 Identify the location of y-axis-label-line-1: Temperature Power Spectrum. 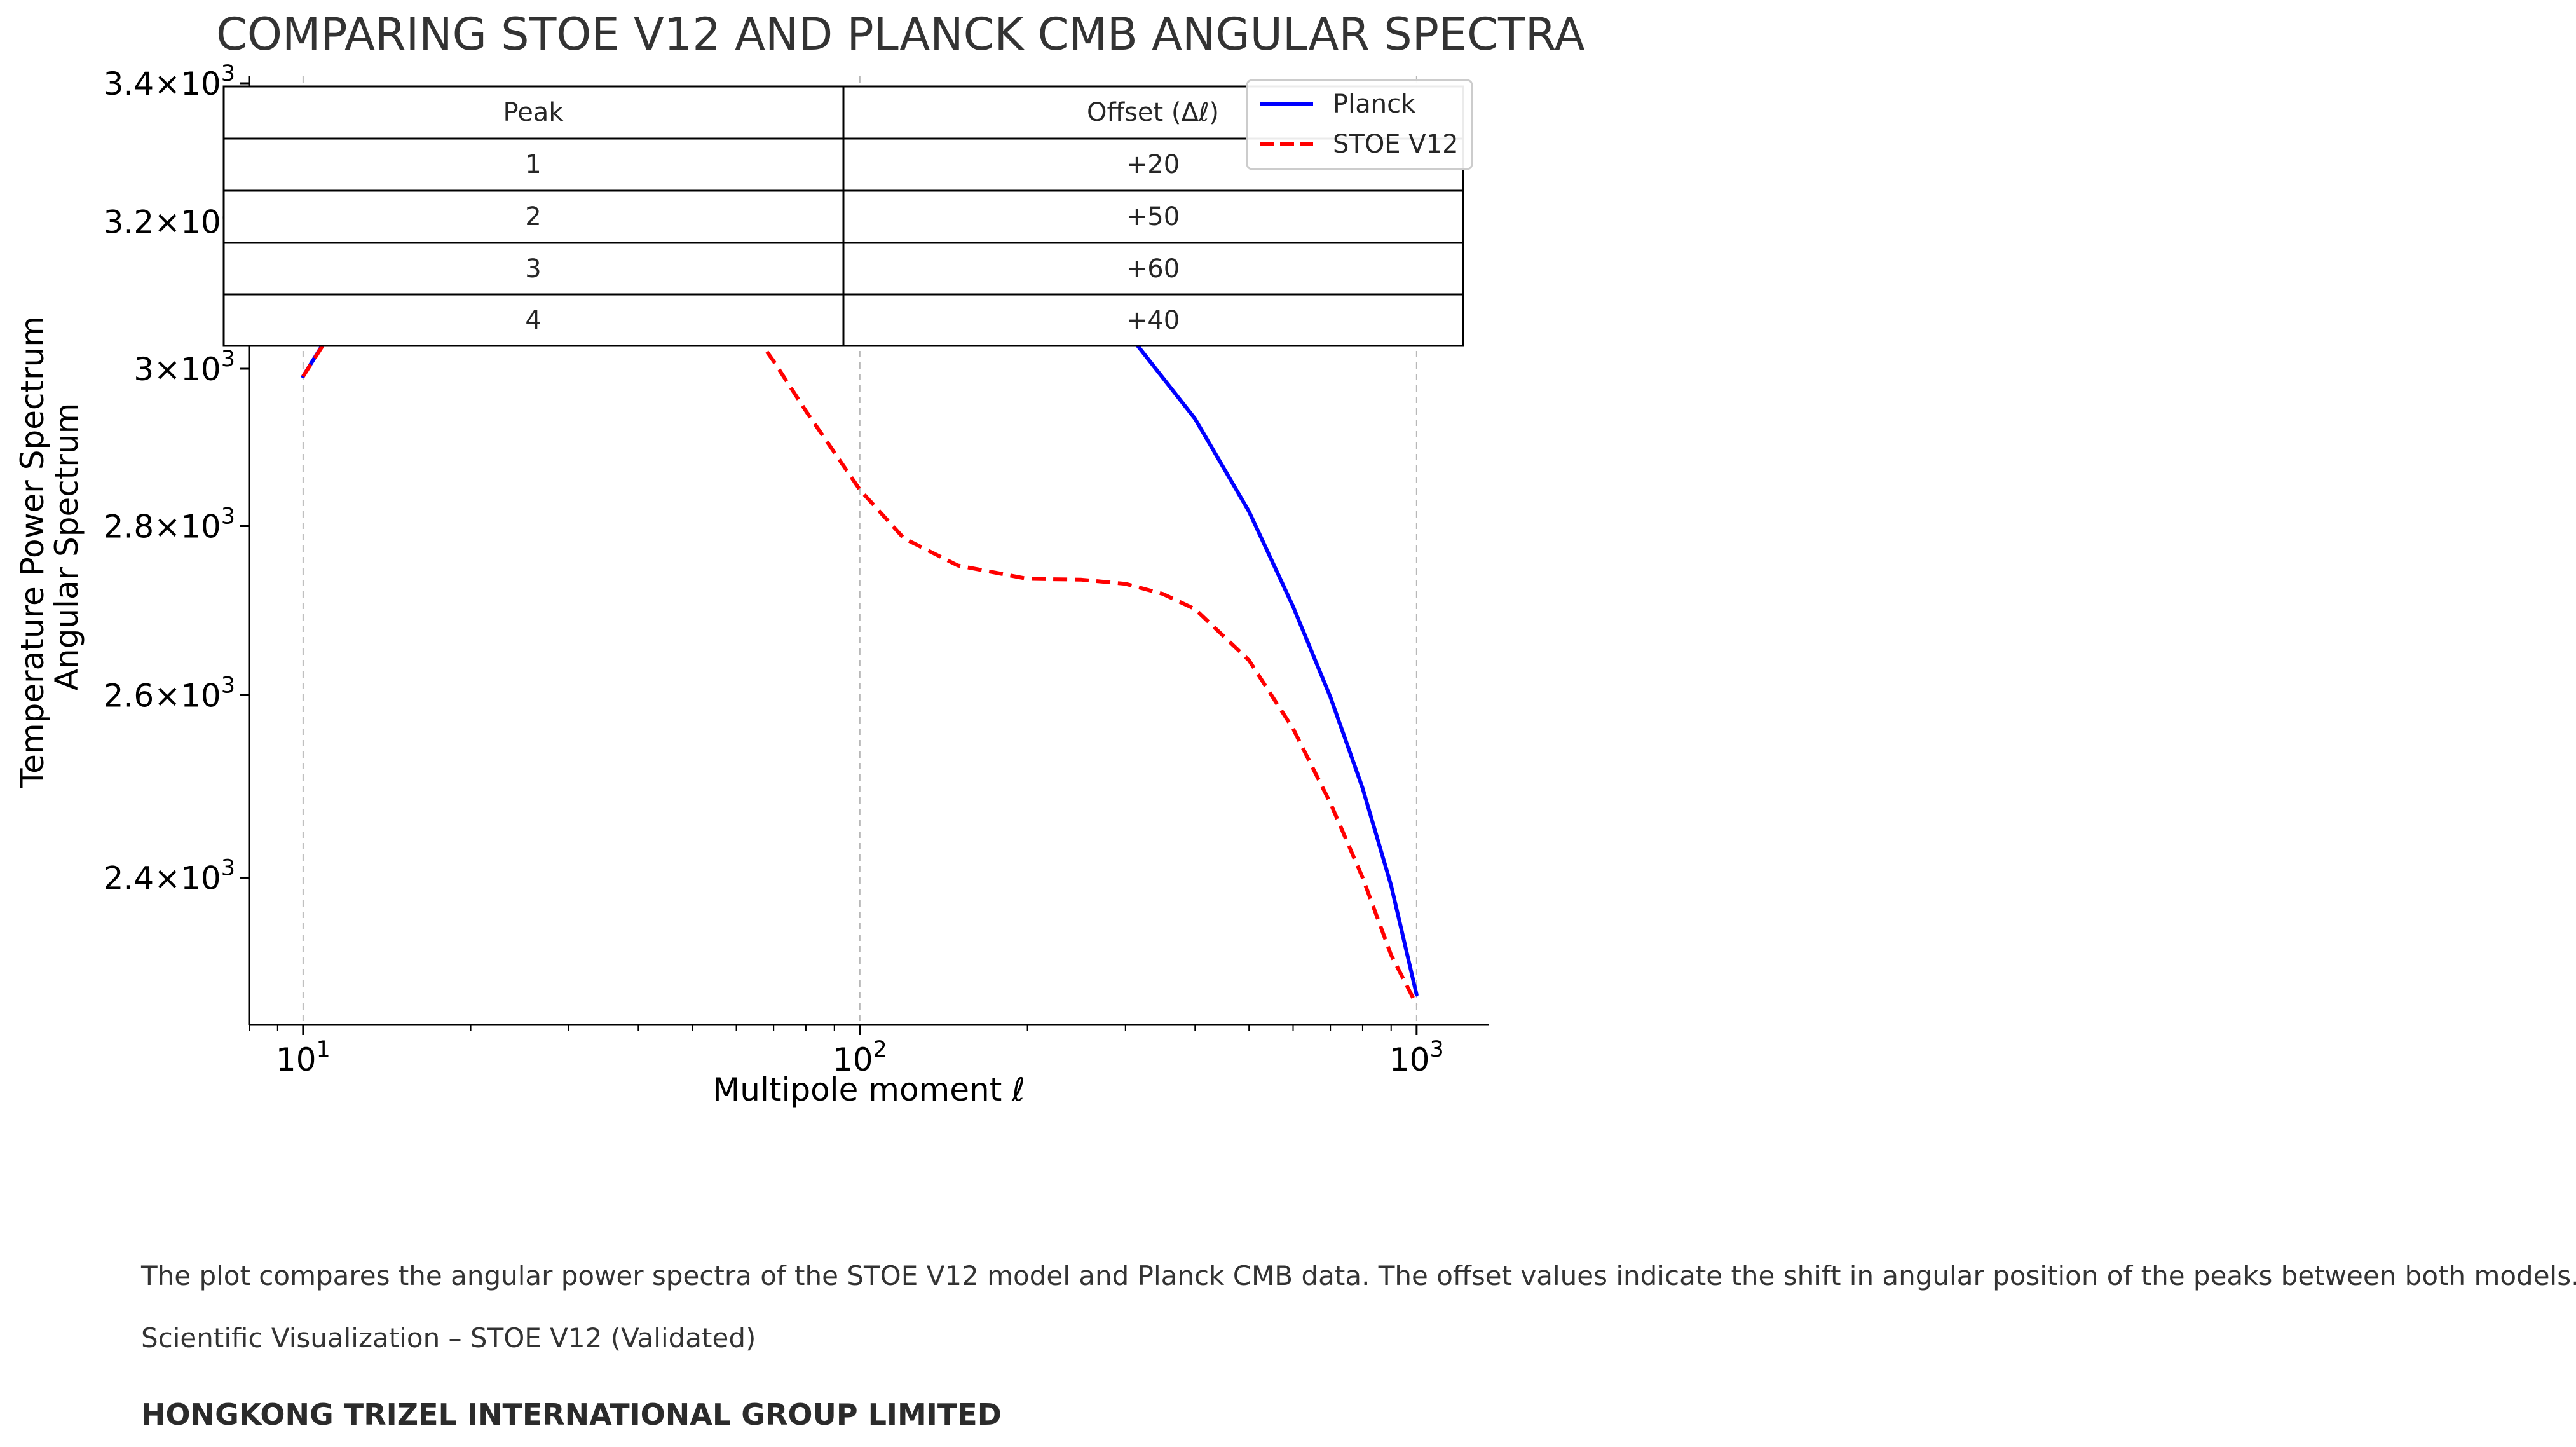
(32, 552).